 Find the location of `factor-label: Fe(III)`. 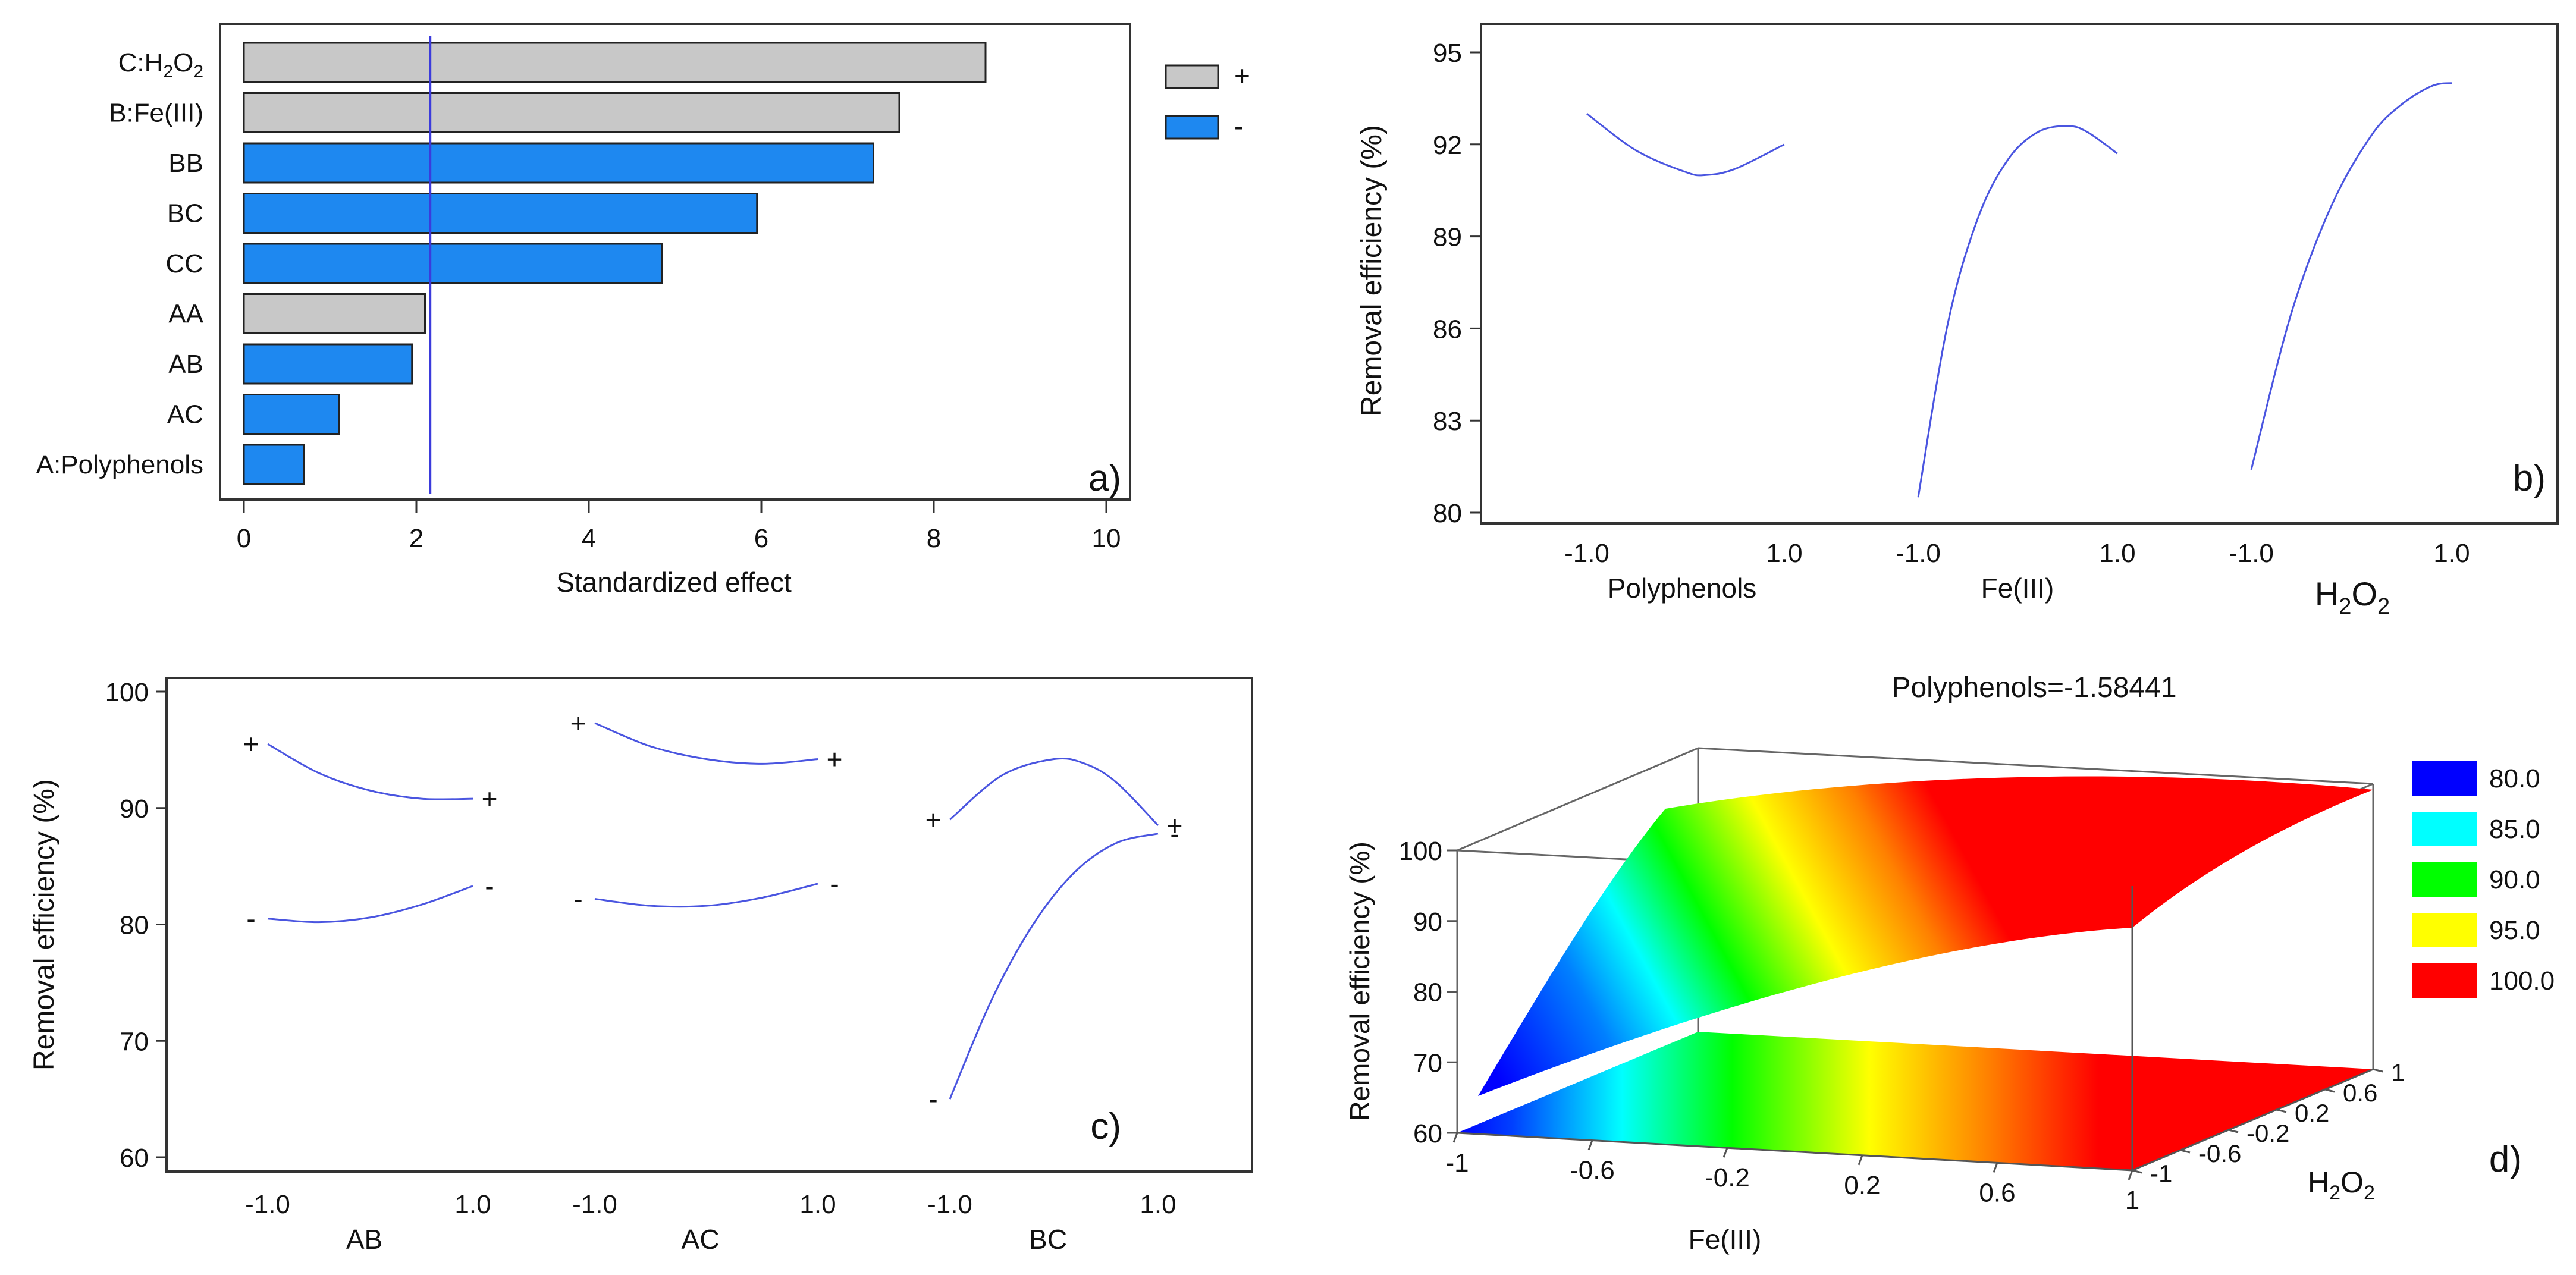

factor-label: Fe(III) is located at coordinates (2017, 588).